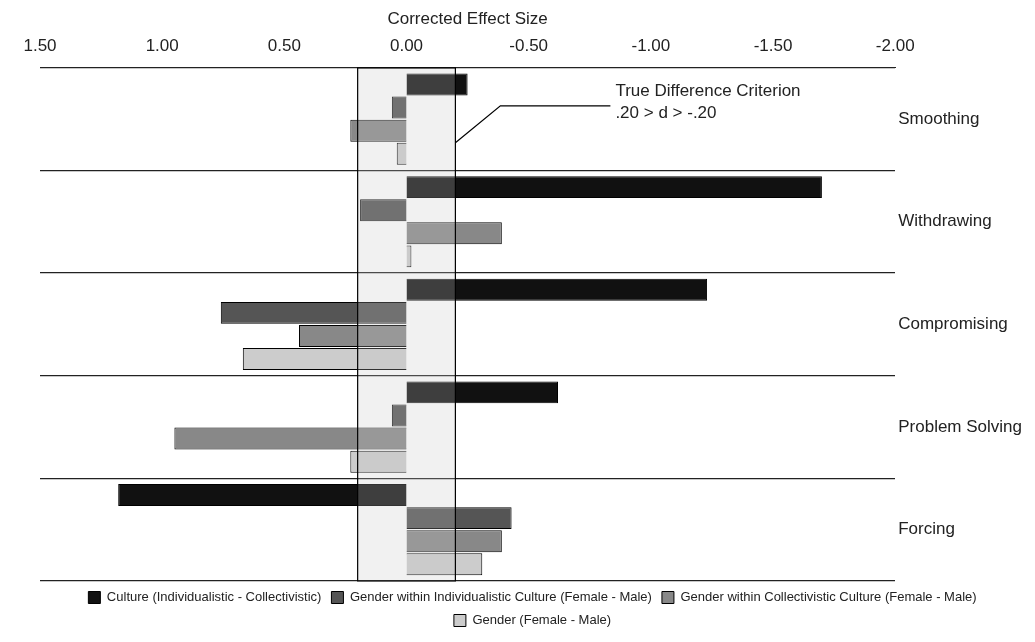 The width and height of the screenshot is (1035, 642). I want to click on x-tick-label: 1.00, so click(162, 46).